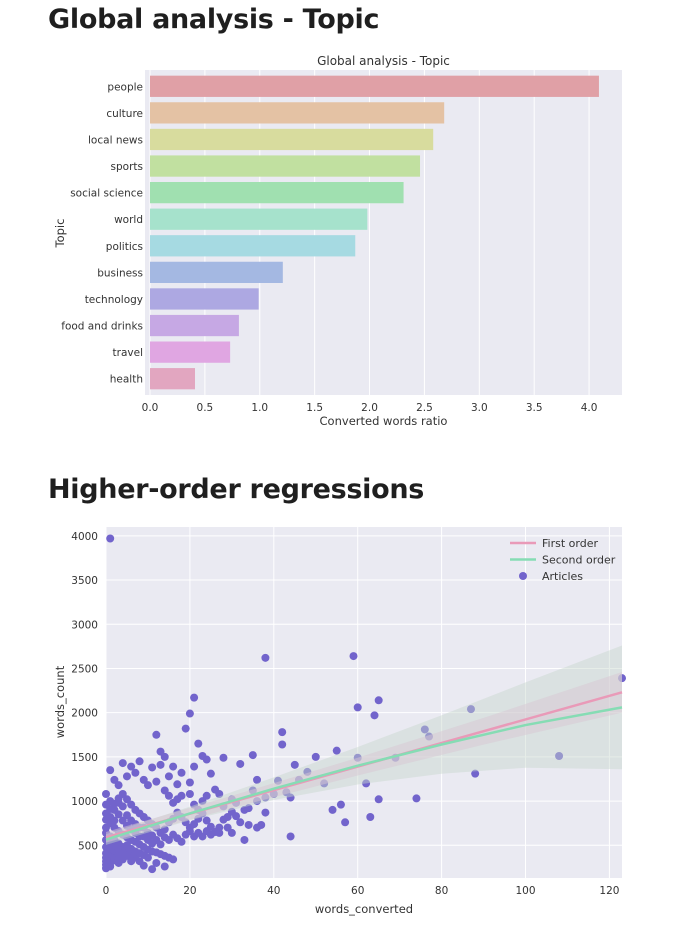  What do you see at coordinates (562, 576) in the screenshot?
I see `legend-label: Articles` at bounding box center [562, 576].